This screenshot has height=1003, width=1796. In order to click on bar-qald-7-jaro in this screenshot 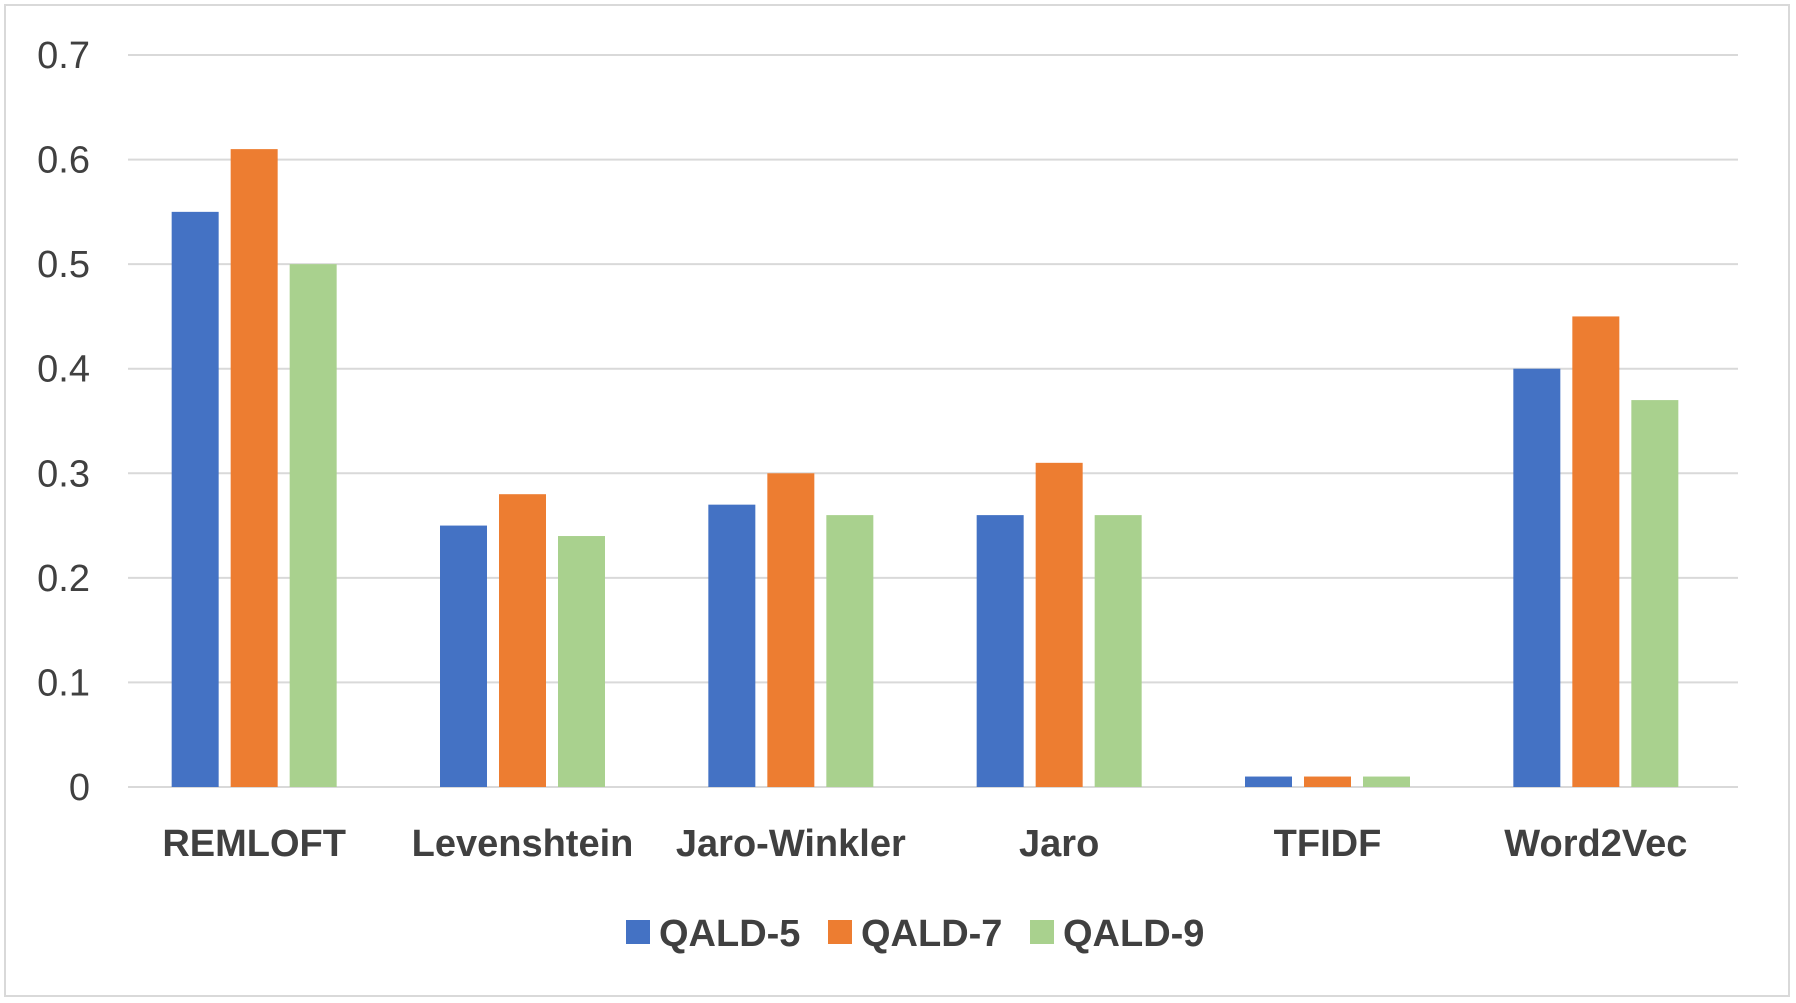, I will do `click(1059, 624)`.